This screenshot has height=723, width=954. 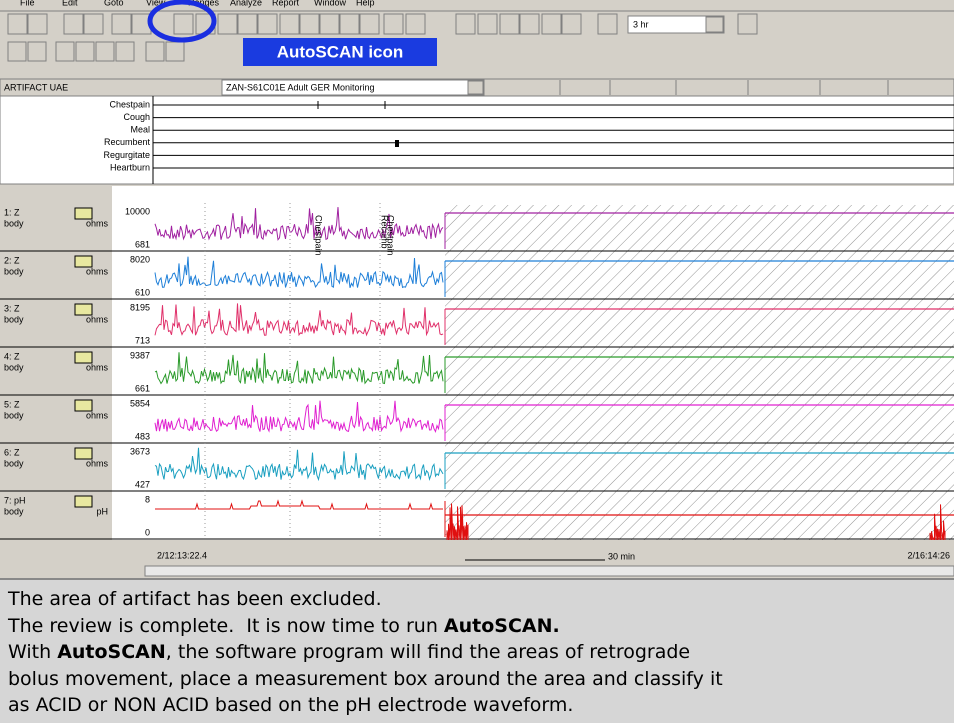 I want to click on channel-name: 3: Z, so click(x=12, y=308).